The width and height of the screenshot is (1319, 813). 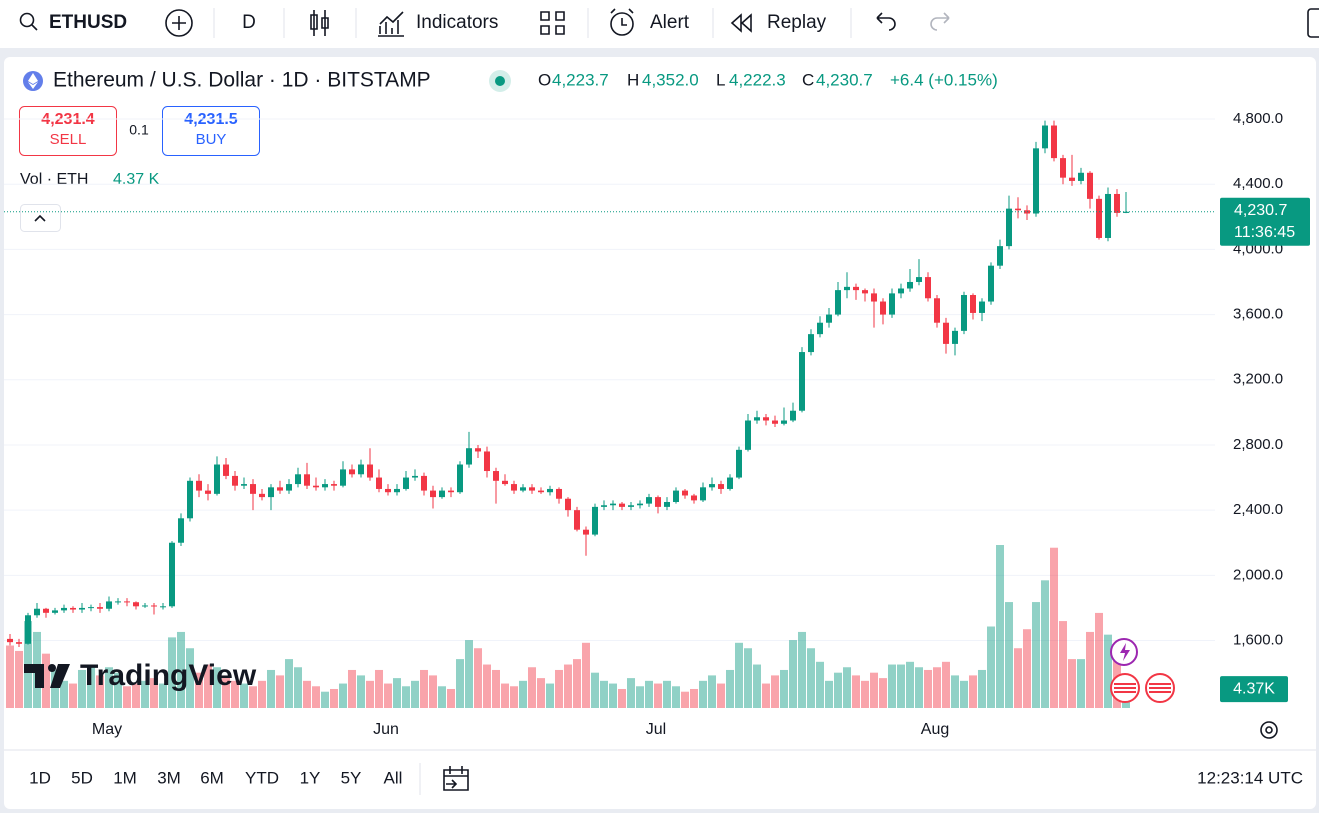 I want to click on replay-button: Replay, so click(x=797, y=22).